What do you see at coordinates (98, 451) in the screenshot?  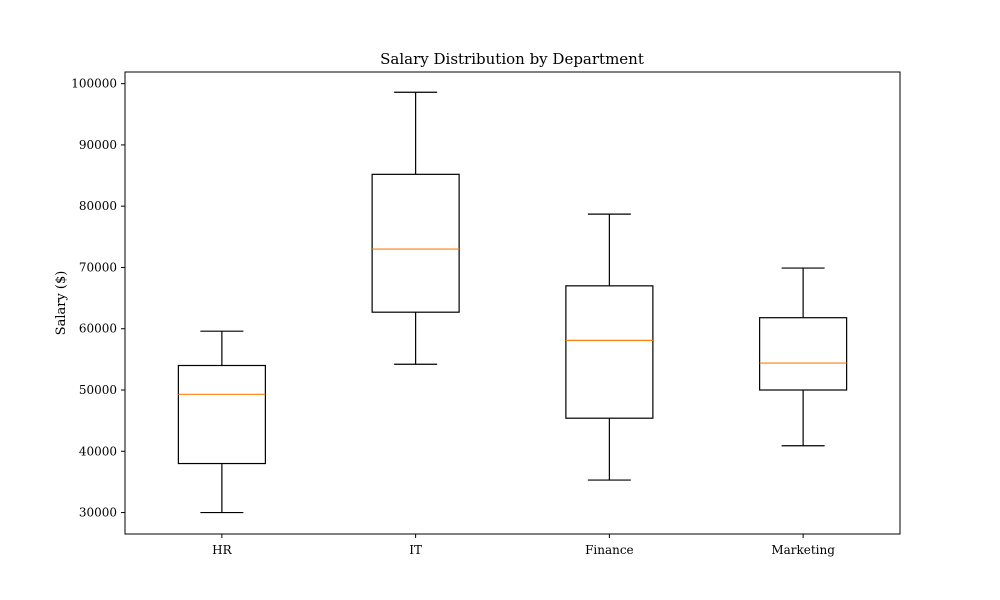 I see `y-tick-label: 40000` at bounding box center [98, 451].